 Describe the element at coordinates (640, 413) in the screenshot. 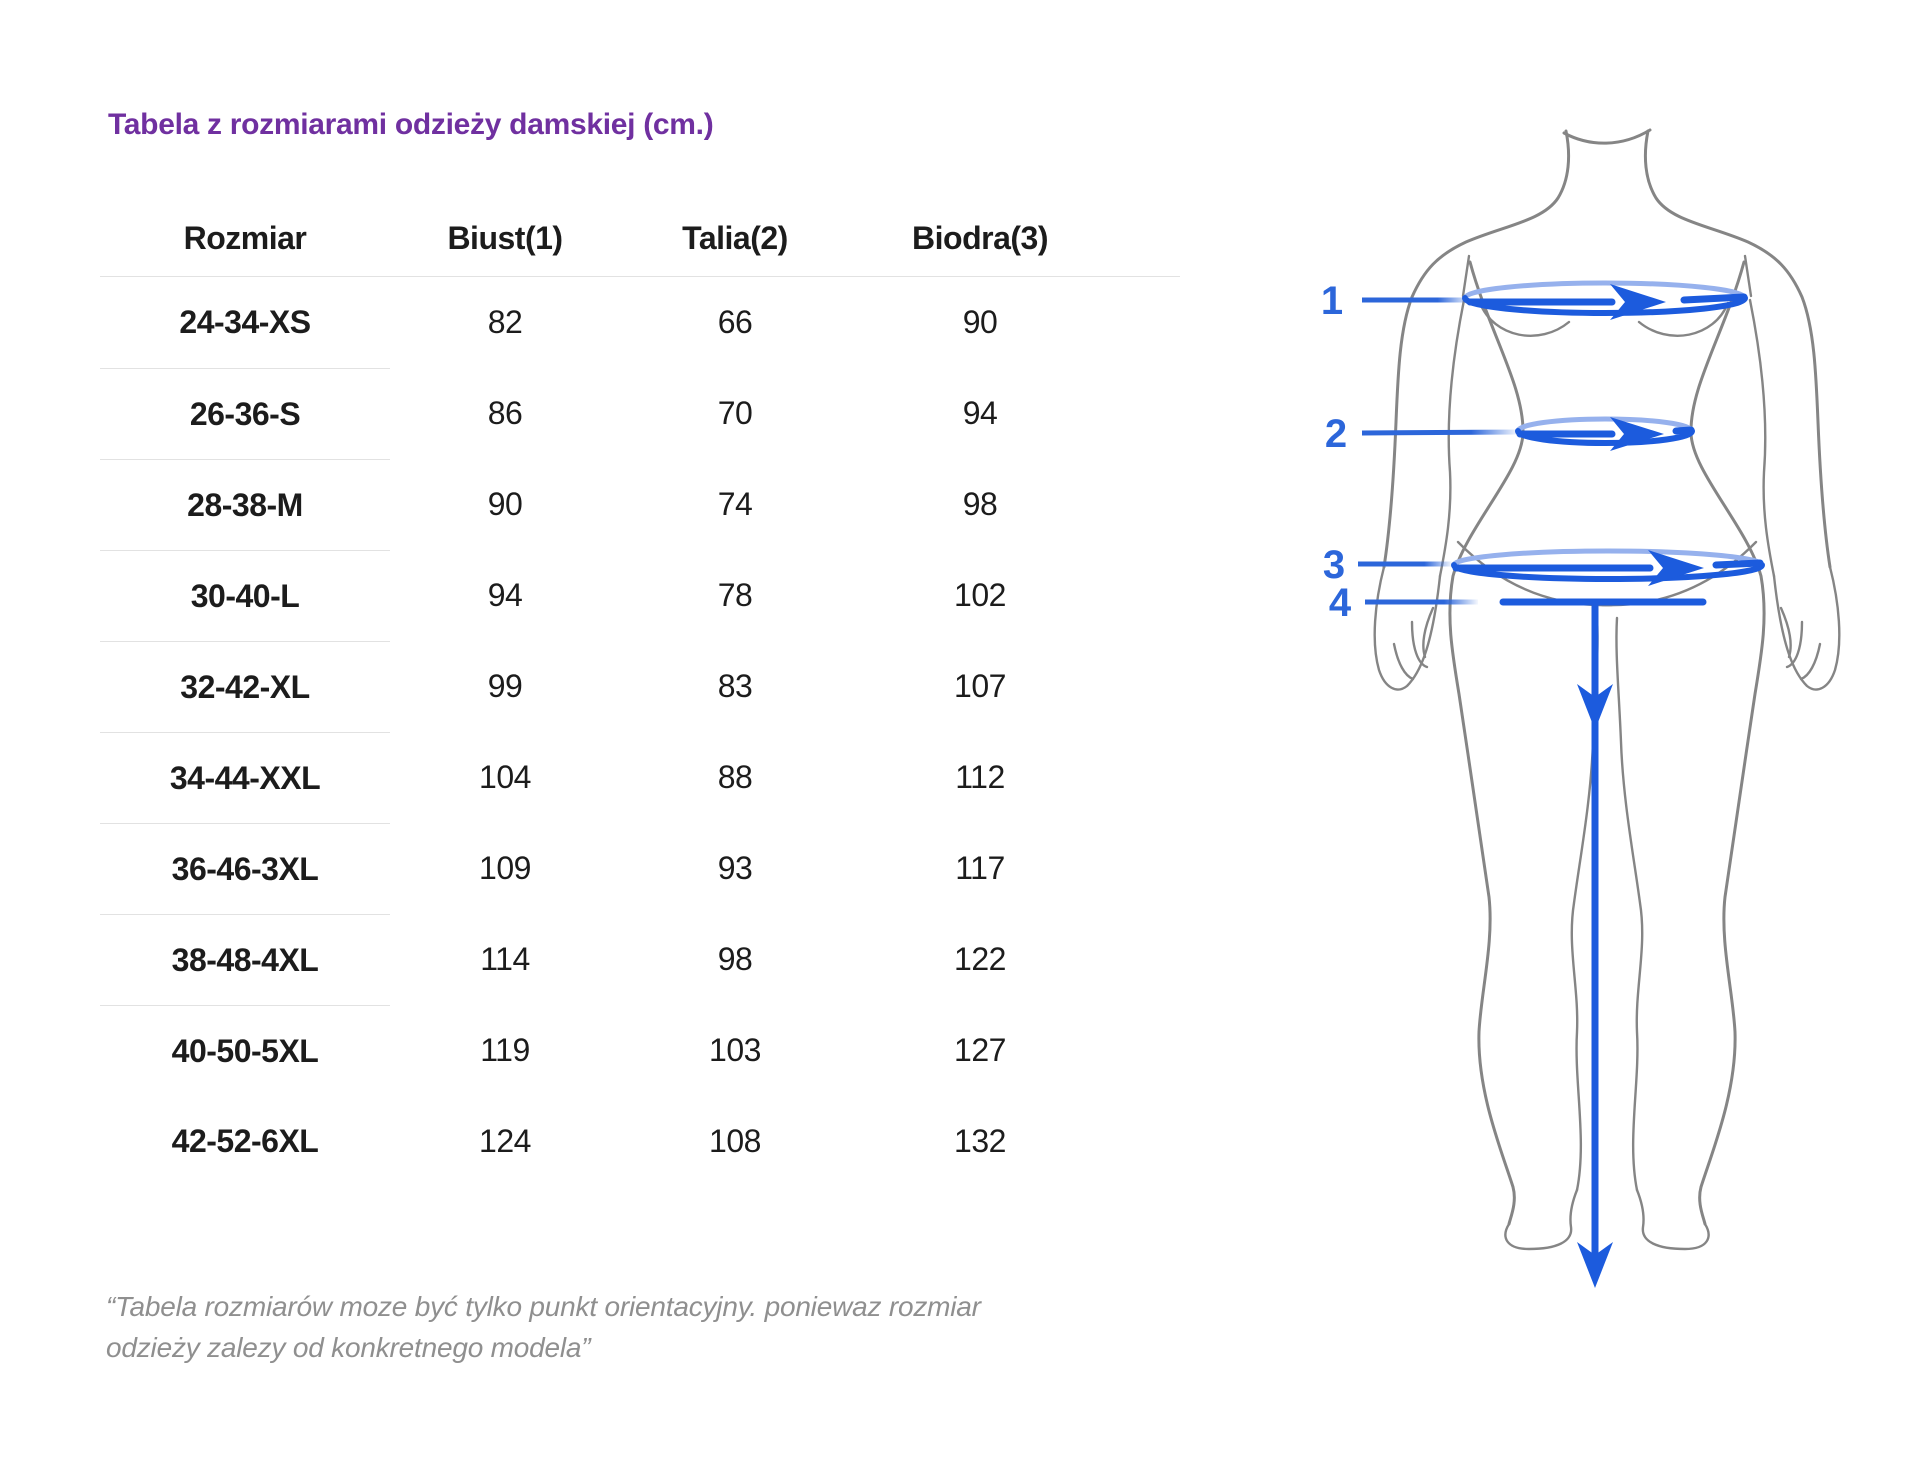

I see `table-row: 26-36-S 86 70 94` at that location.